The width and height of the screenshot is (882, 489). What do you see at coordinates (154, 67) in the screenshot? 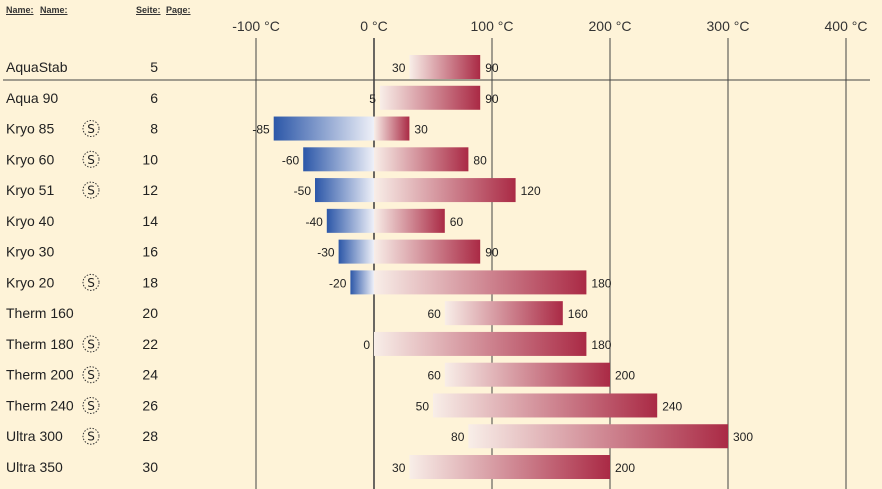
I see `row-page: 5` at bounding box center [154, 67].